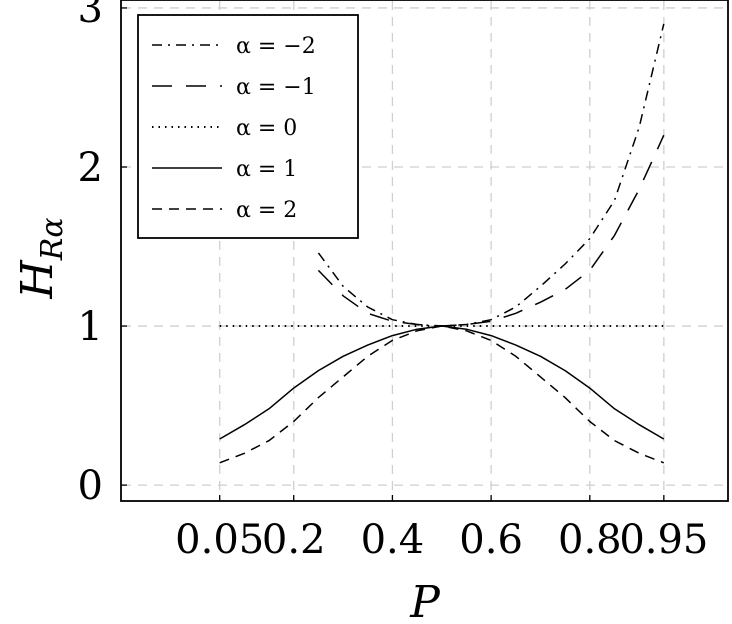 The height and width of the screenshot is (624, 732). I want to click on y-tick-label: 1, so click(90, 327).